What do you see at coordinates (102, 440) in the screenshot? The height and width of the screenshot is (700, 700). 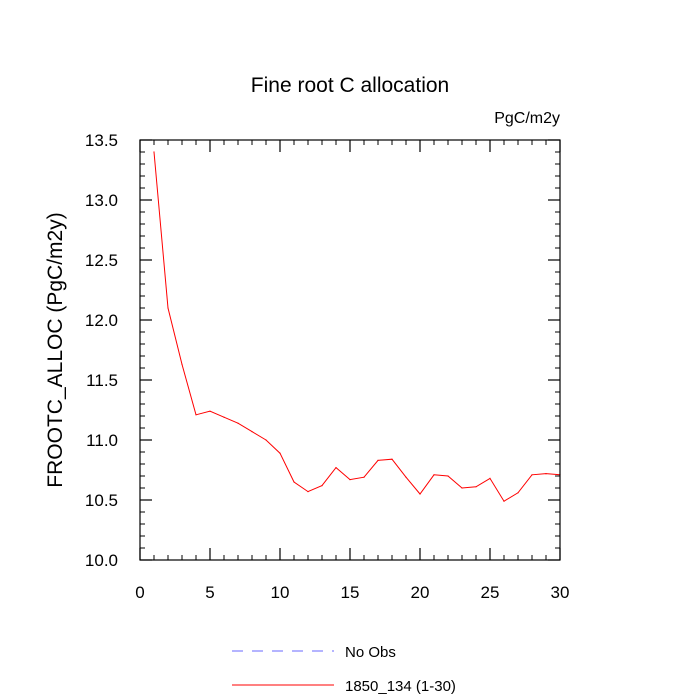 I see `y-tick-label: 11.0` at bounding box center [102, 440].